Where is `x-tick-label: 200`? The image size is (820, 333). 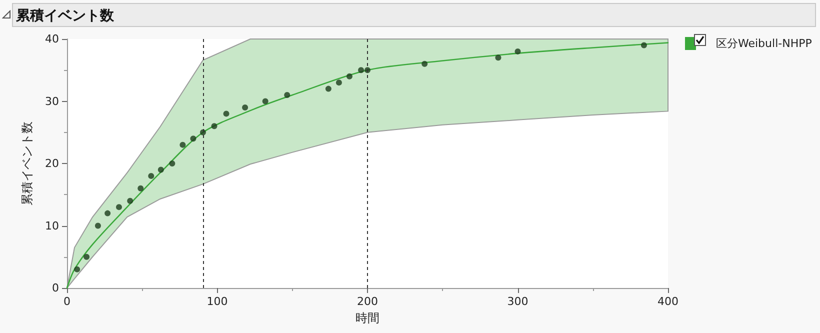
x-tick-label: 200 is located at coordinates (367, 301).